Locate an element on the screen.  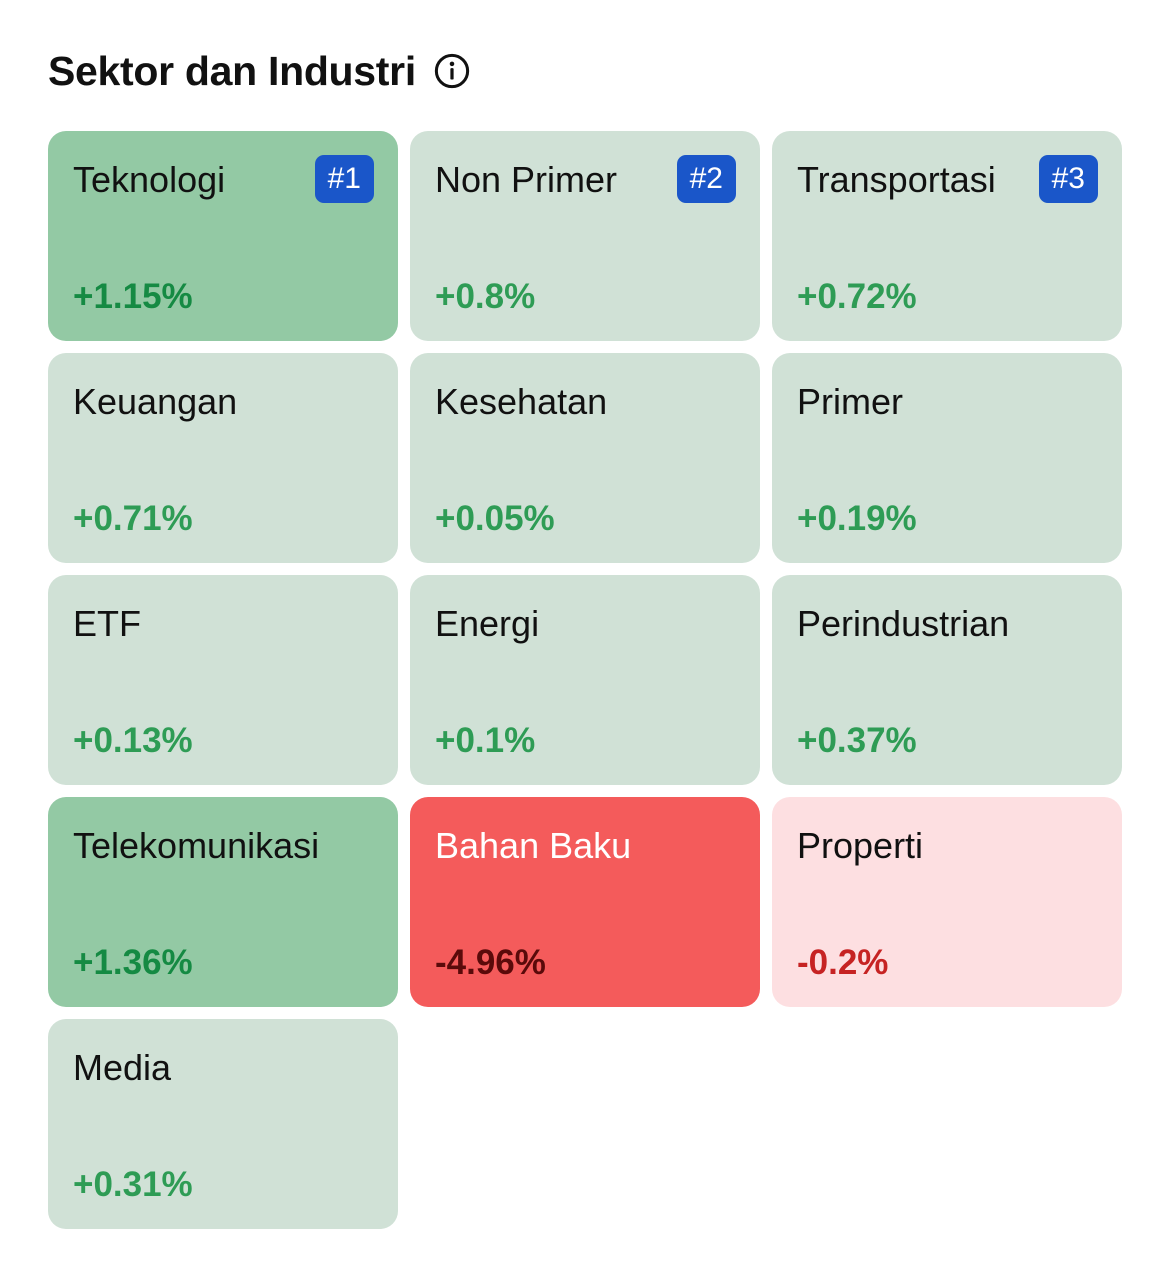
rank-badge: #2 is located at coordinates (706, 179).